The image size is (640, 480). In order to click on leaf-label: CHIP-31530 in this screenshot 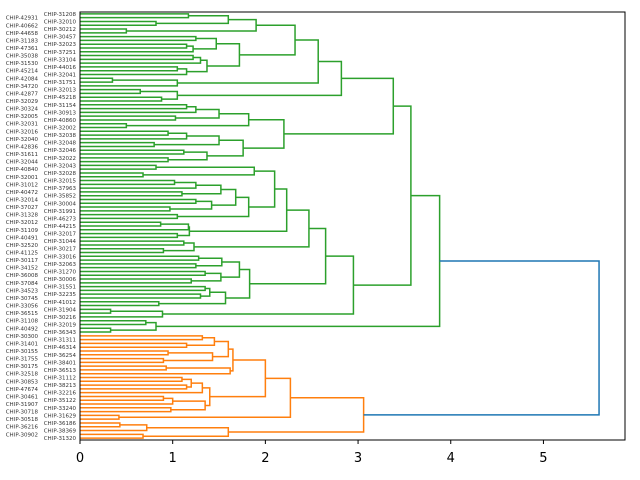, I will do `click(22, 64)`.